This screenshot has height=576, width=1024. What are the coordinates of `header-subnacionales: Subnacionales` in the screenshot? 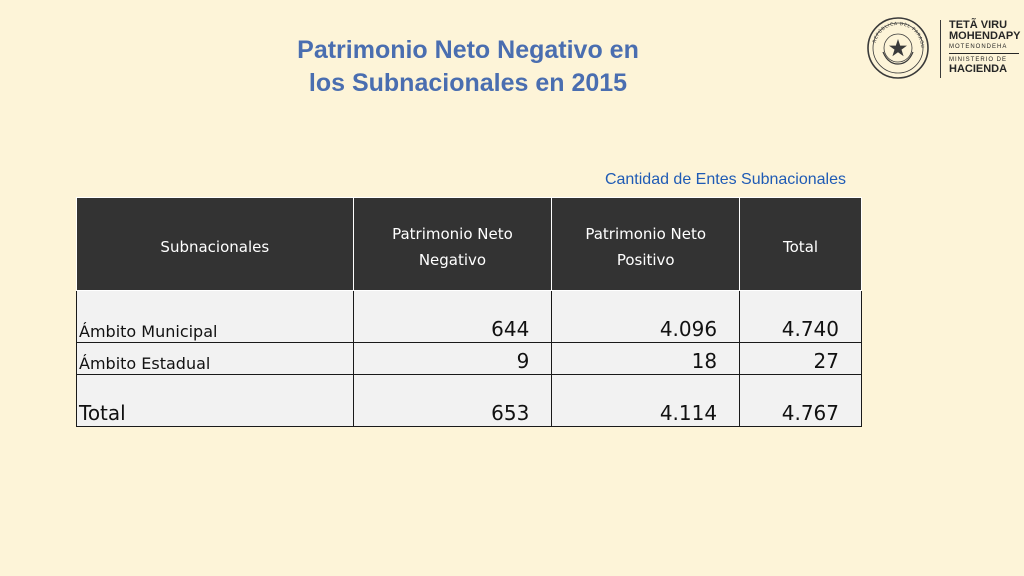 It's located at (215, 244).